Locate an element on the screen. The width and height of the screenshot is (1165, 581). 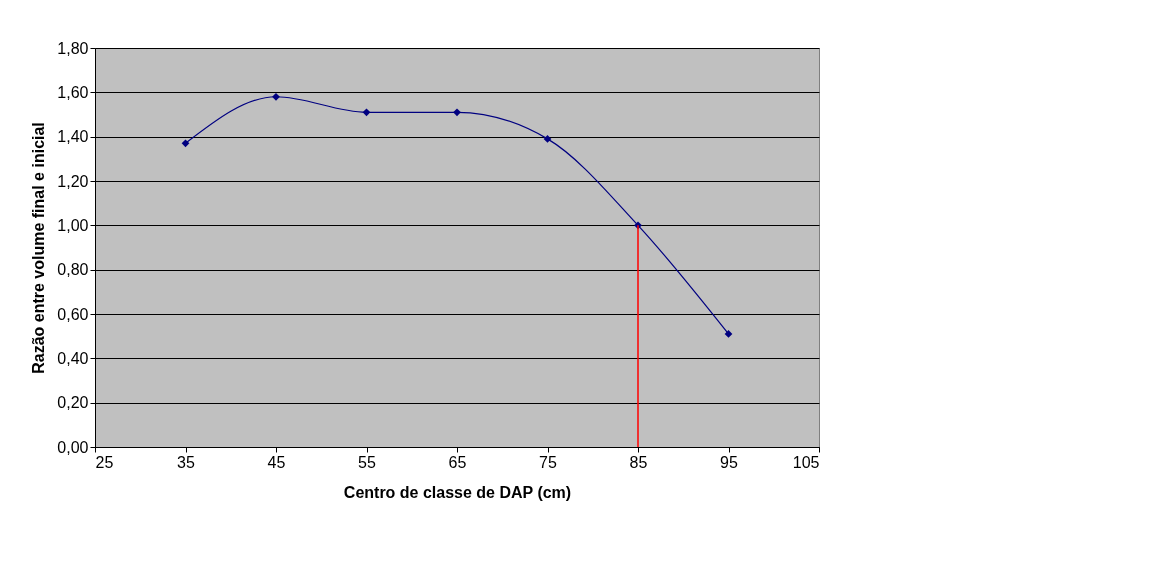
y-tick-label: 0,80 is located at coordinates (73, 270).